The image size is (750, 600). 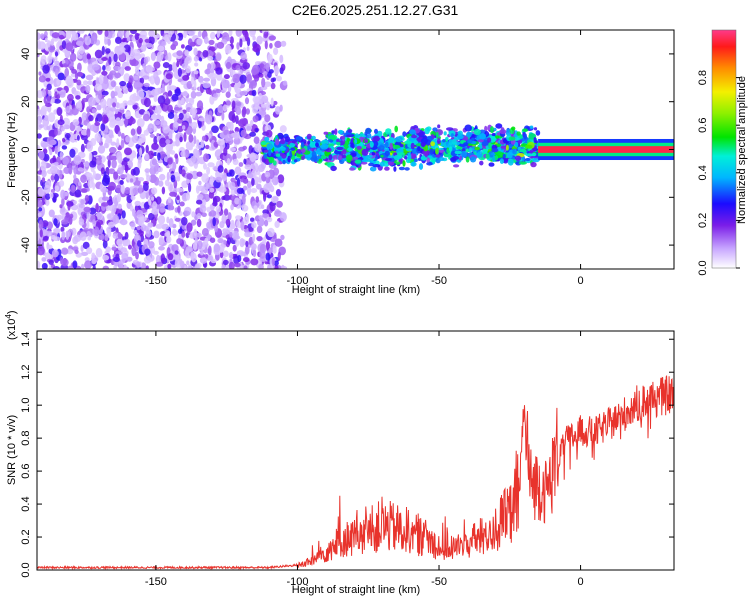 What do you see at coordinates (26, 536) in the screenshot?
I see `snr-y-tick-label: 0.2` at bounding box center [26, 536].